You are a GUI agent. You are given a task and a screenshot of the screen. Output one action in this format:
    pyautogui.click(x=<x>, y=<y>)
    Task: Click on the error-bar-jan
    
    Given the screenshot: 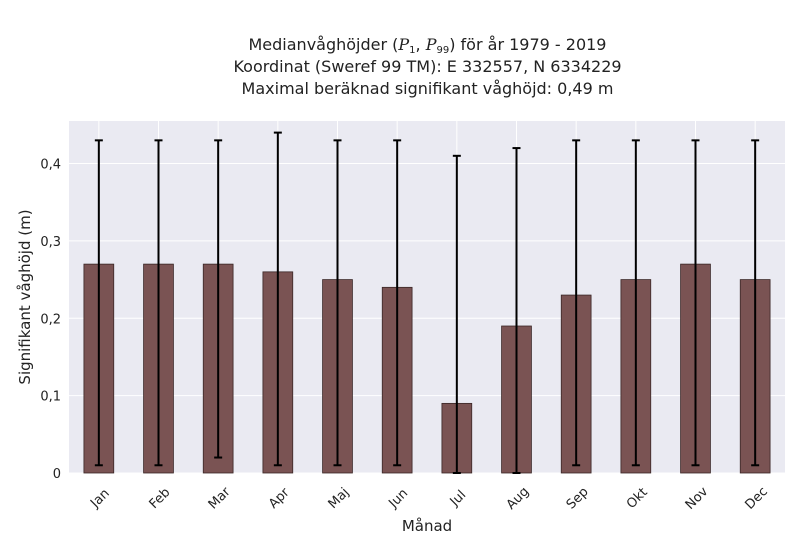 What is the action you would take?
    pyautogui.click(x=98, y=303)
    